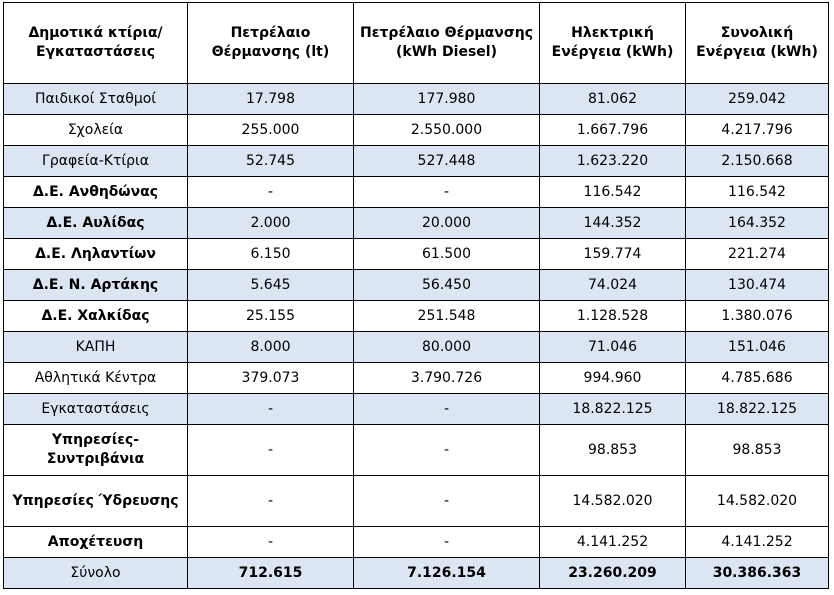 The image size is (834, 595). What do you see at coordinates (270, 43) in the screenshot?
I see `header-oil-lt: Πετρέλαιο Θέρμανσης (lt)` at bounding box center [270, 43].